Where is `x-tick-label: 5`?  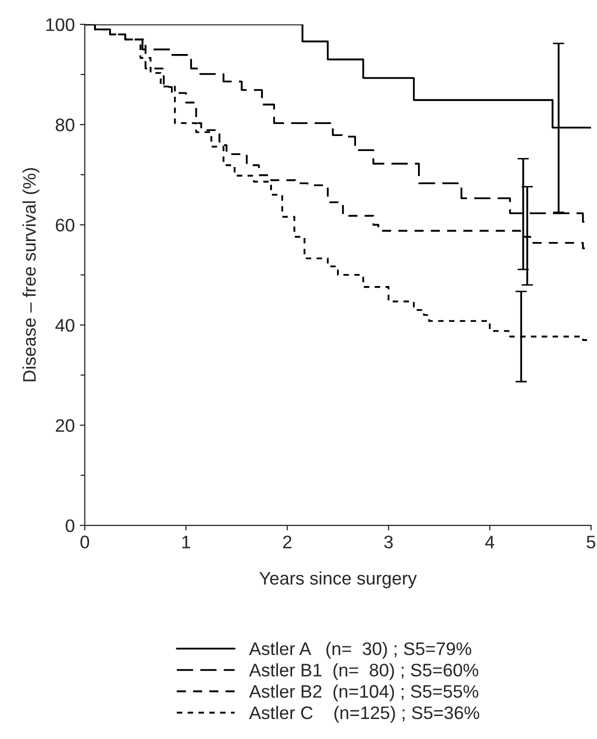 x-tick-label: 5 is located at coordinates (591, 542).